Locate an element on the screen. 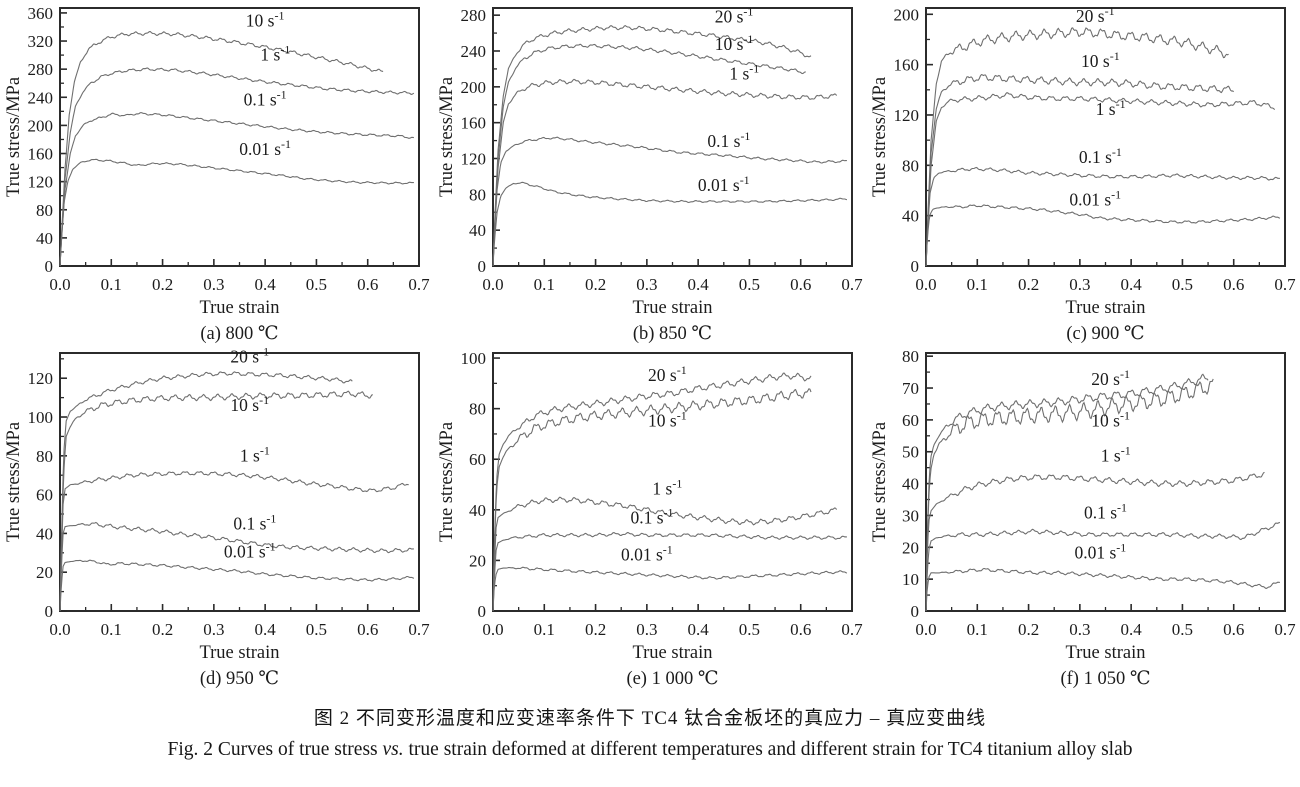 Image resolution: width=1300 pixels, height=787 pixels. x-tick-label: 0.1 is located at coordinates (111, 629).